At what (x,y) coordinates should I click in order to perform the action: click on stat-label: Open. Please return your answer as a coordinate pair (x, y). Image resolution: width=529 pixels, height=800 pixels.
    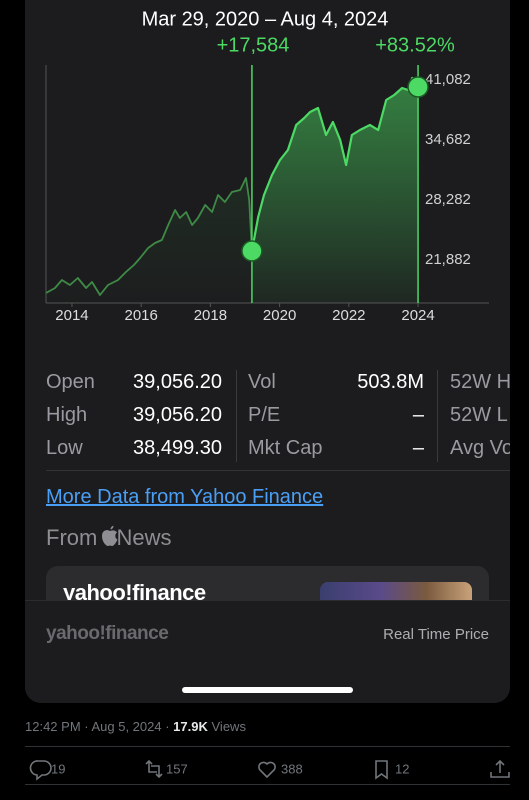
    Looking at the image, I should click on (70, 382).